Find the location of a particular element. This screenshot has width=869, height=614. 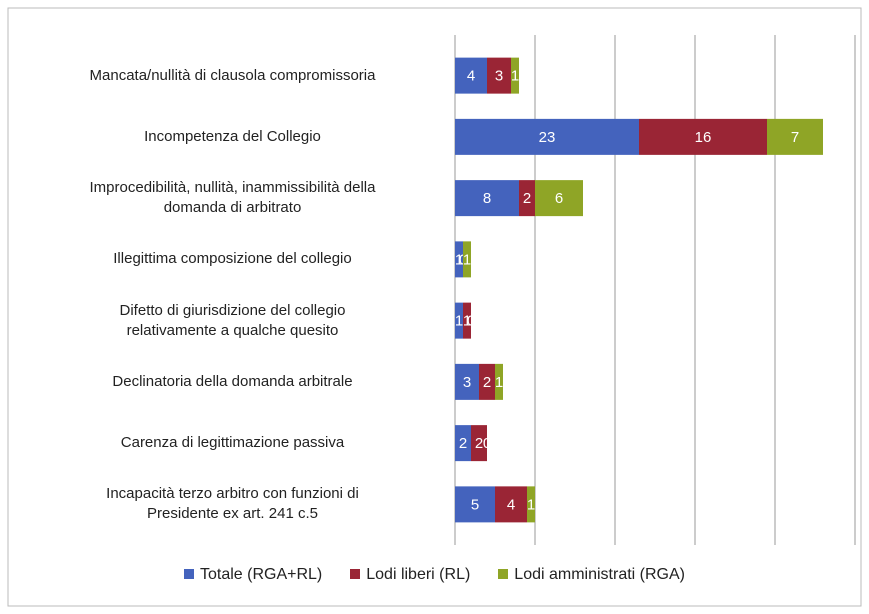

legend-item: Lodi amministrati (RGA) is located at coordinates (591, 575).